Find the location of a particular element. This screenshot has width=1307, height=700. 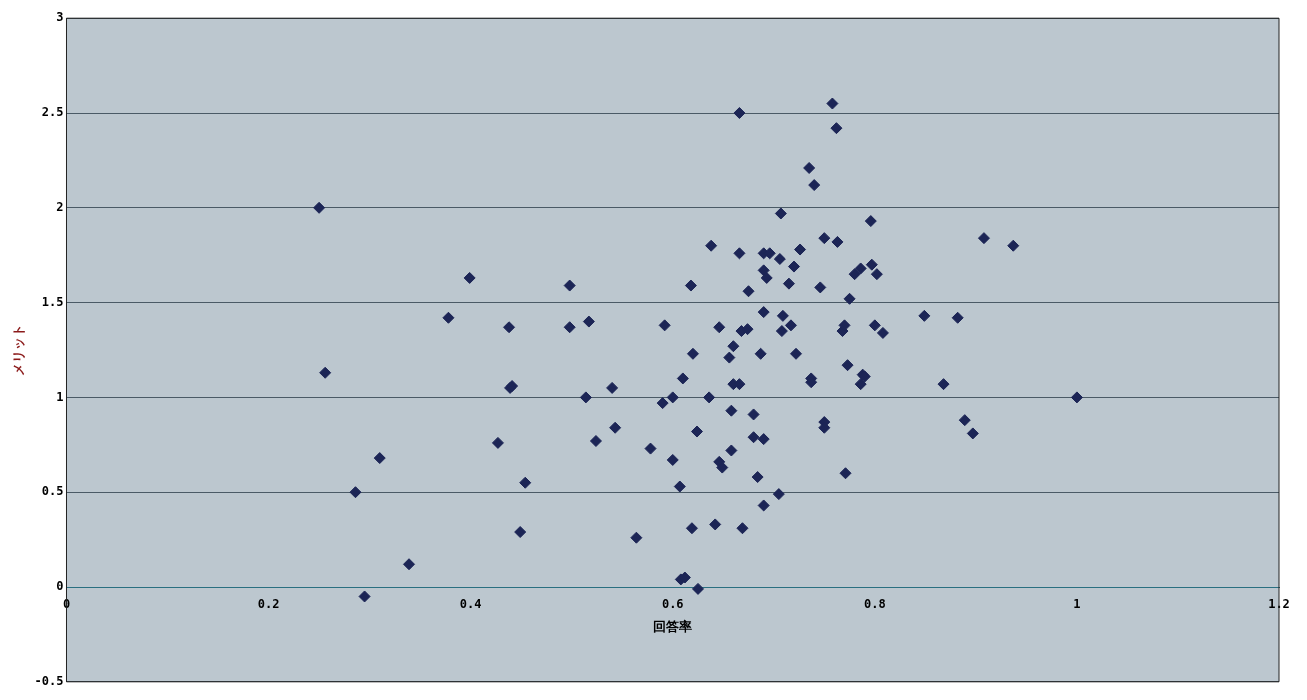

x-tick-label: 1 is located at coordinates (1077, 604).